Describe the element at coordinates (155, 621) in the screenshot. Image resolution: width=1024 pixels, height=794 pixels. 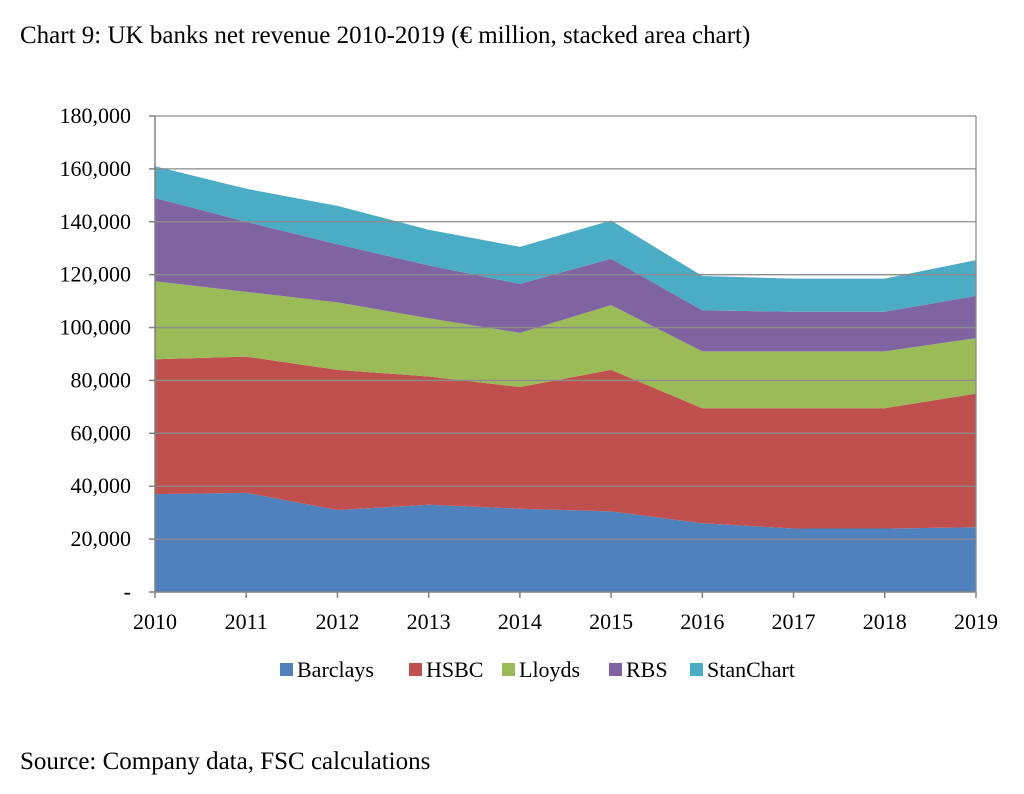
I see `x-tick-label: 2010` at that location.